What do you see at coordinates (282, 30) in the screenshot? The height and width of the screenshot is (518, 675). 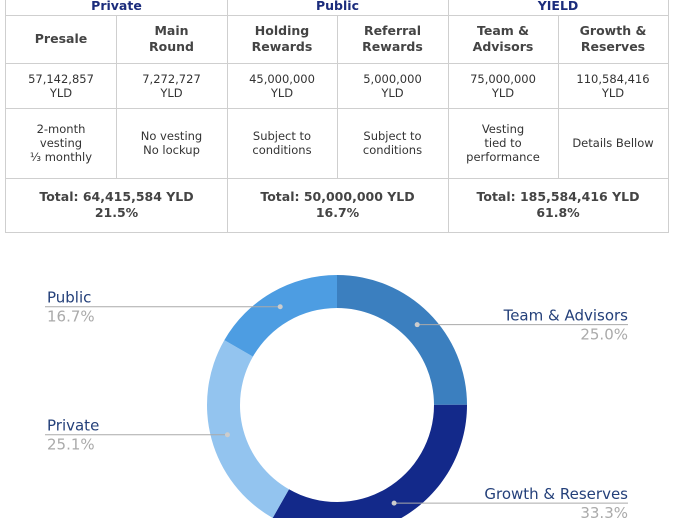 I see `cell-line: Holding` at bounding box center [282, 30].